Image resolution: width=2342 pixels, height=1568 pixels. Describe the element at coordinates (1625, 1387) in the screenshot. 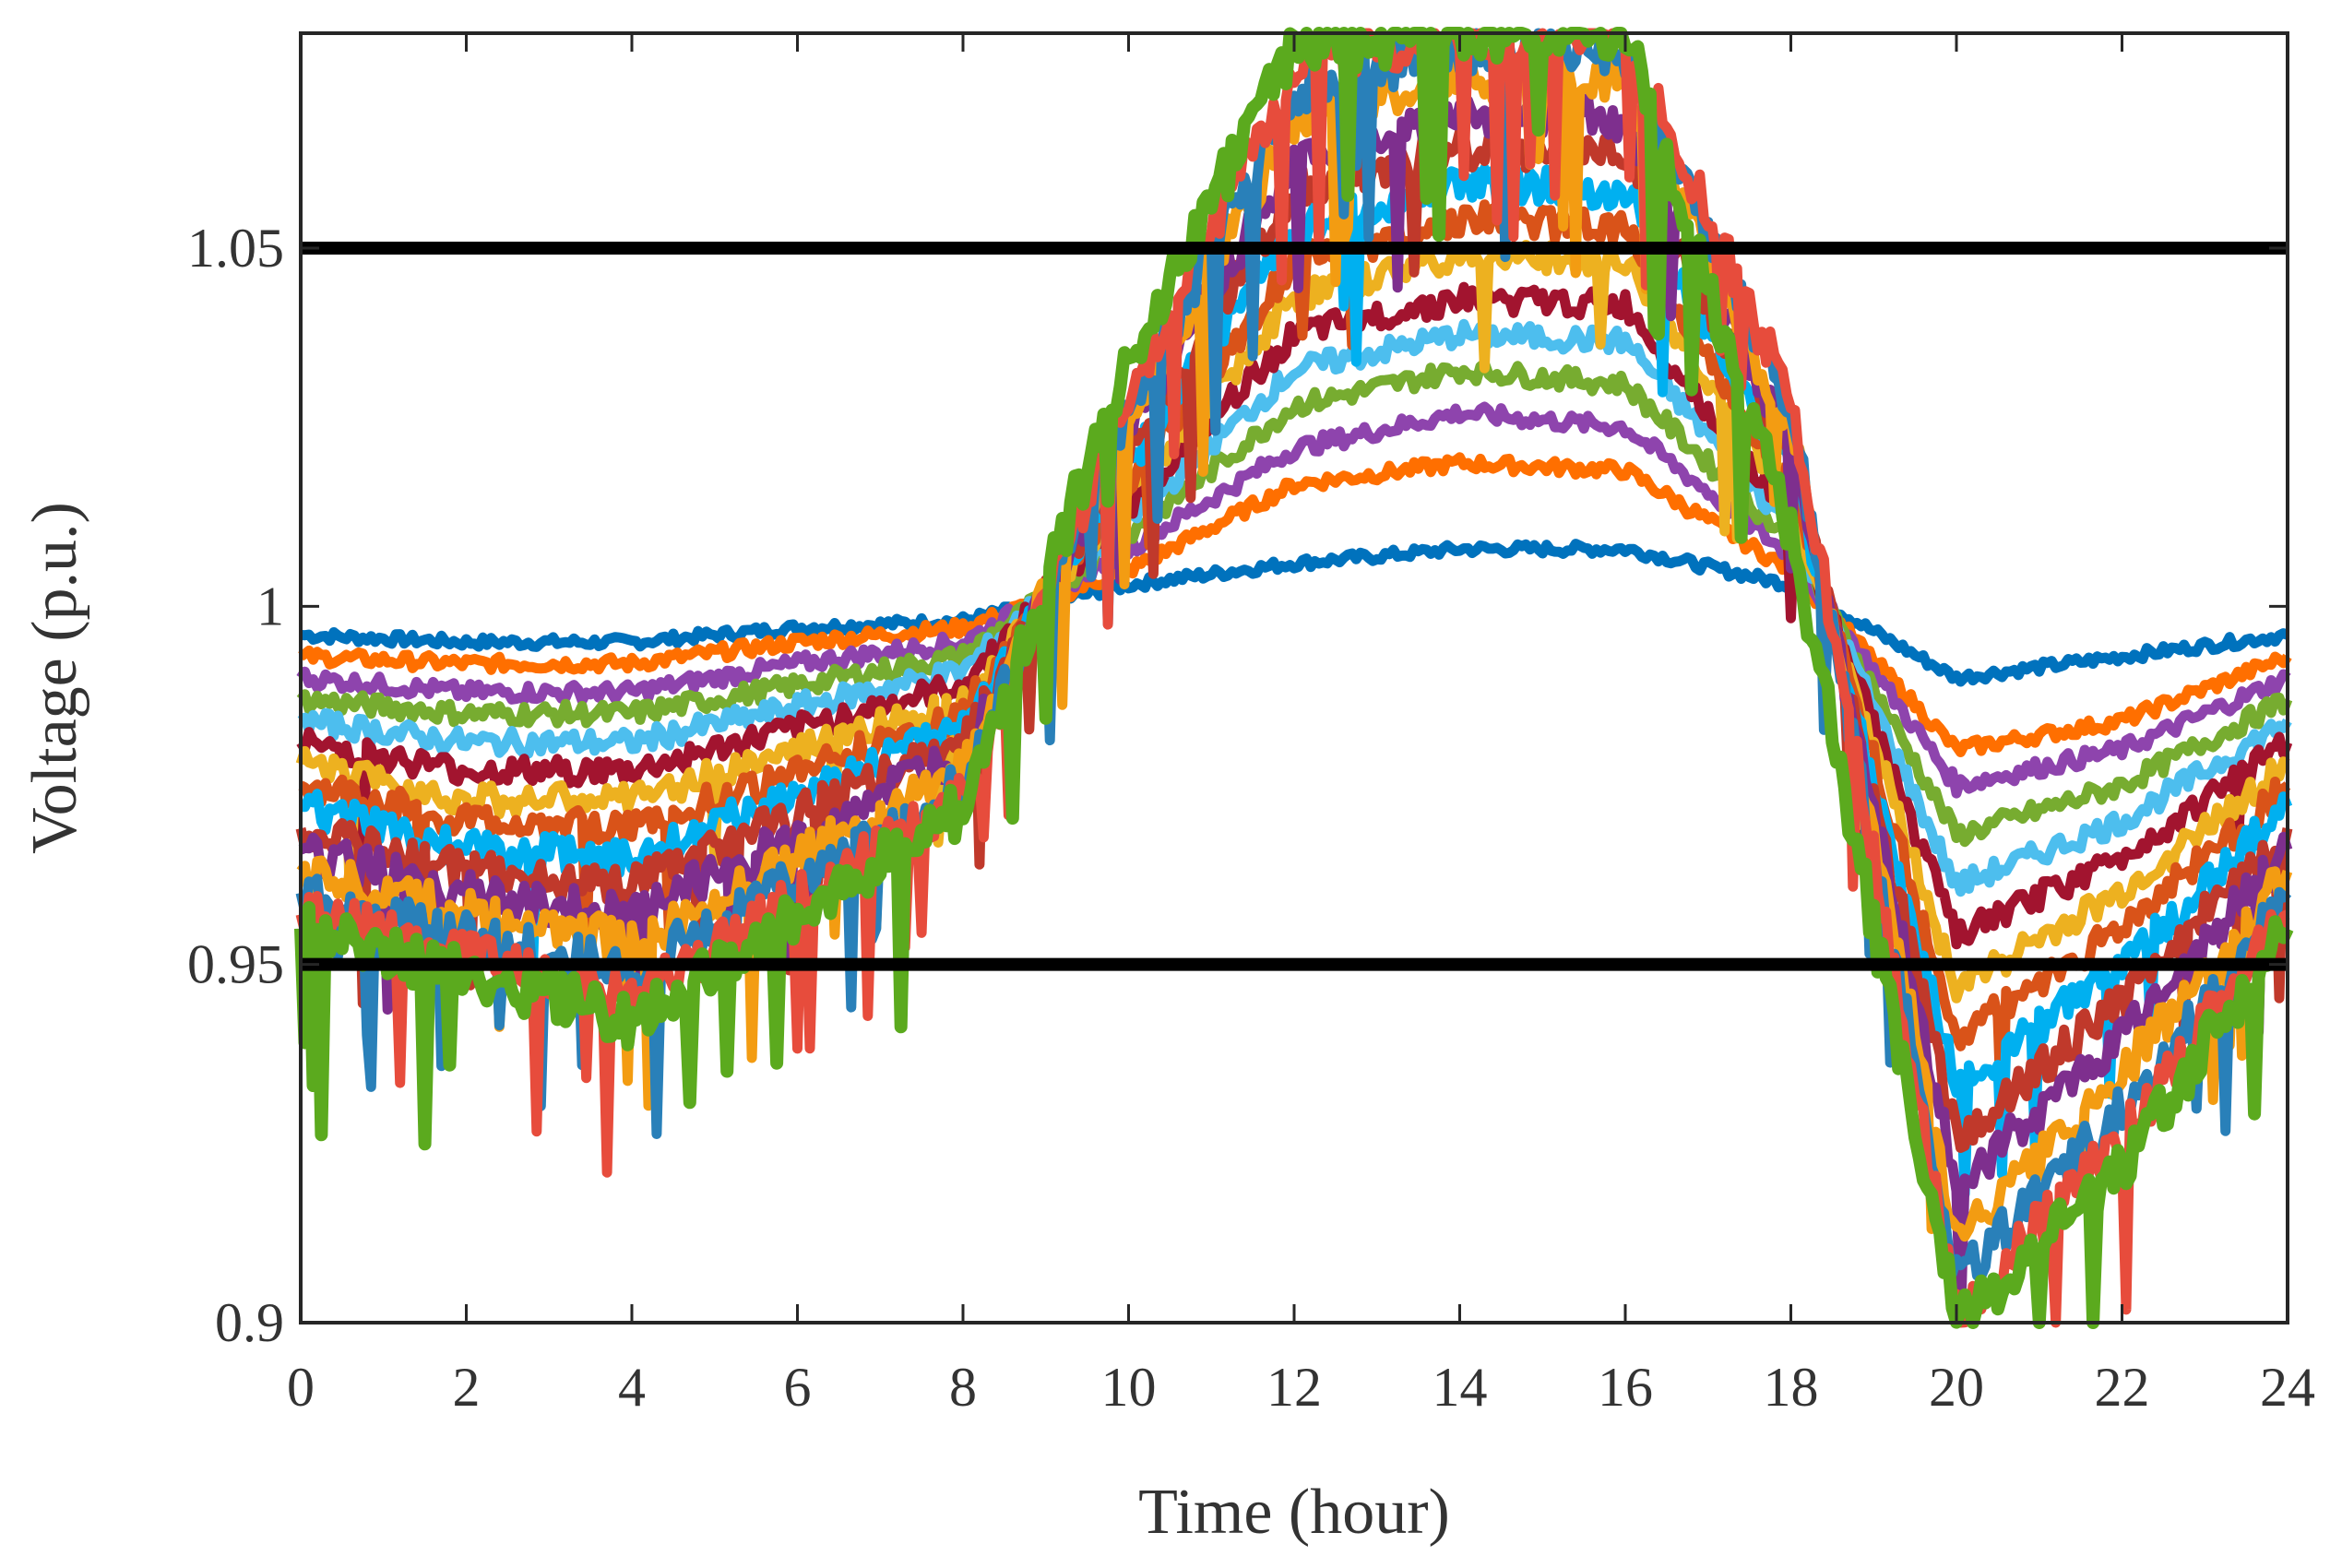

I see `x-tick-label: 16` at that location.